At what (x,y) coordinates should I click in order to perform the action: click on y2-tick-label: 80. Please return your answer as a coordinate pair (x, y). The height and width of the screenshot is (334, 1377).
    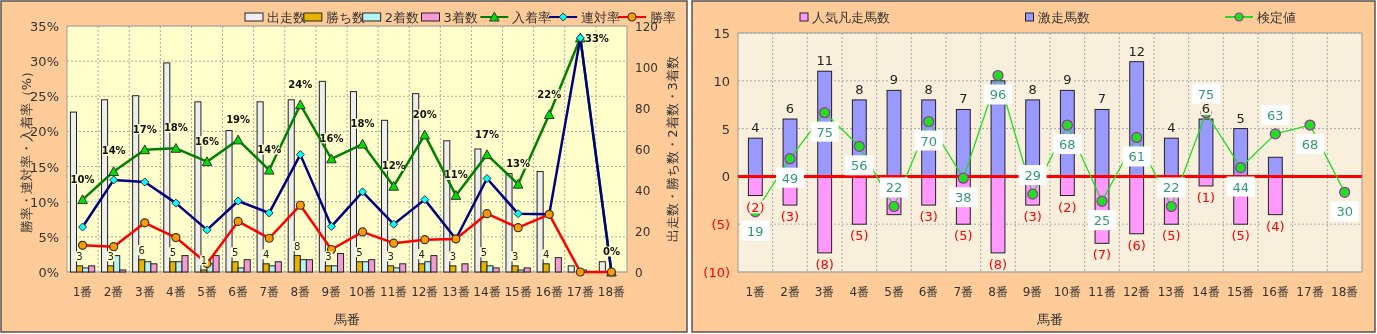
    Looking at the image, I should click on (643, 109).